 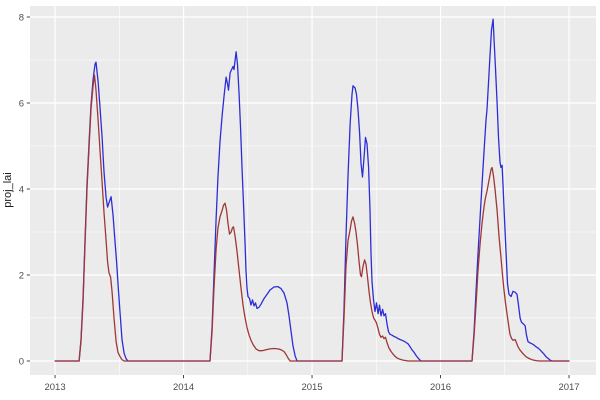 I want to click on x-tick-label: 2017, so click(x=568, y=387).